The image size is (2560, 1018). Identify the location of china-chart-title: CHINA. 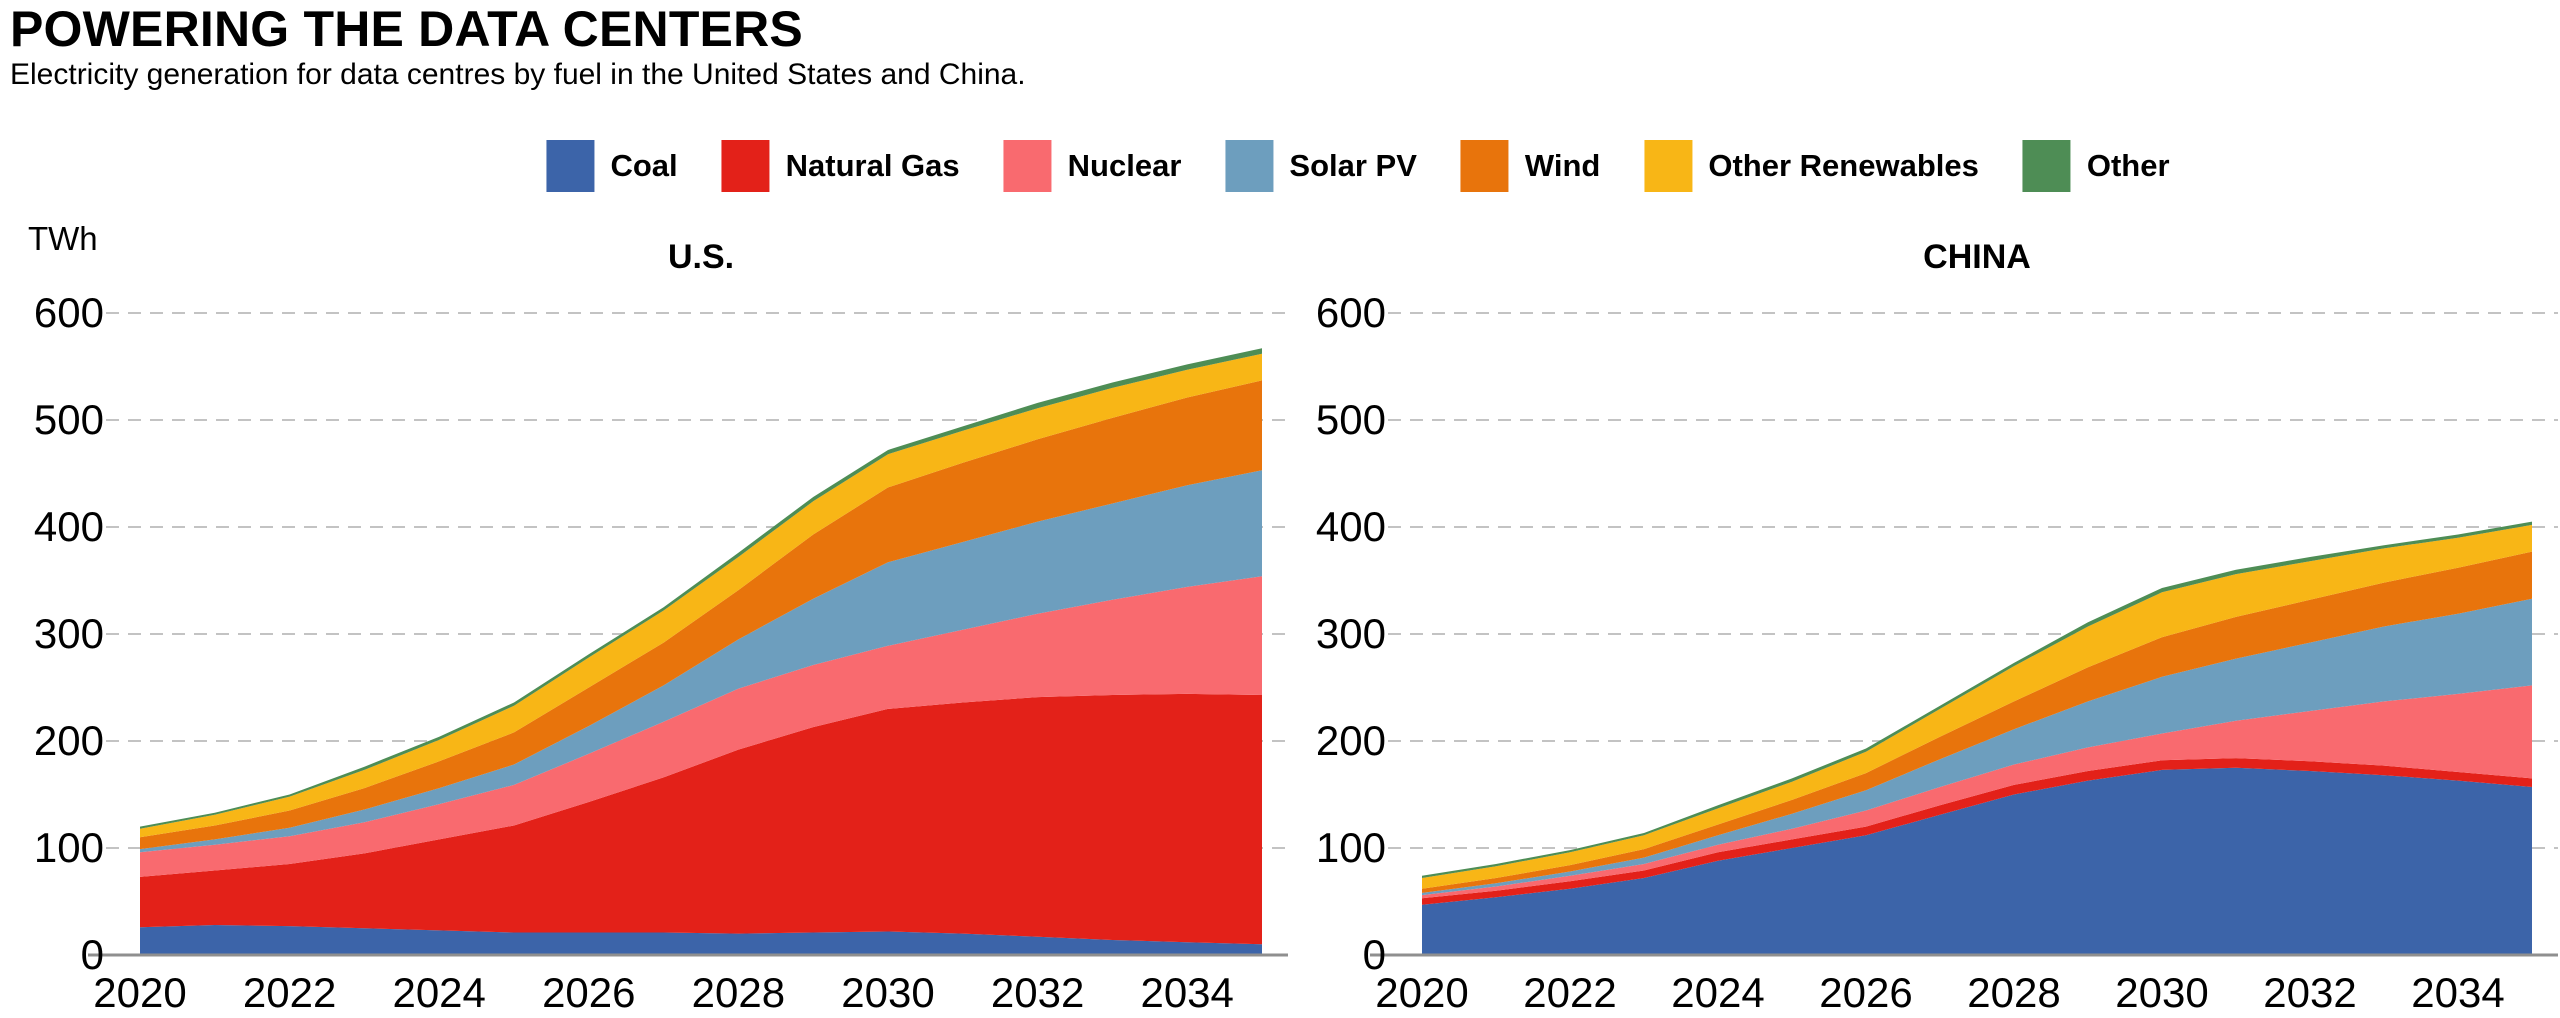
(1977, 257).